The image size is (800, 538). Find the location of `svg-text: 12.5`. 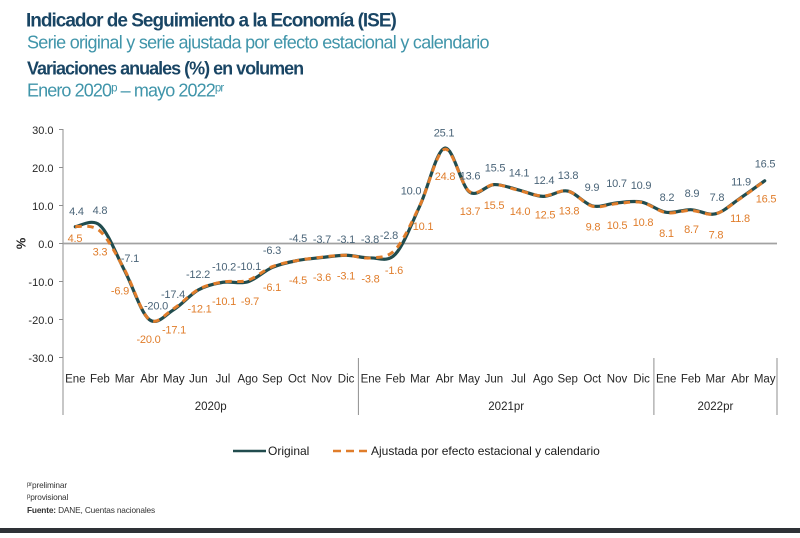

svg-text: 12.5 is located at coordinates (545, 216).